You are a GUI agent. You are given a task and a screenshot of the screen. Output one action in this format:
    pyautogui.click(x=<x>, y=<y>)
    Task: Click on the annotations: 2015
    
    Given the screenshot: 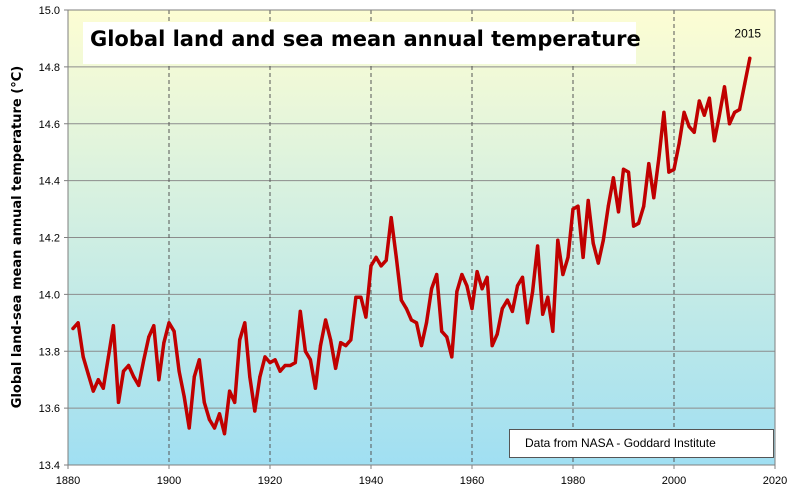 What is the action you would take?
    pyautogui.click(x=747, y=33)
    